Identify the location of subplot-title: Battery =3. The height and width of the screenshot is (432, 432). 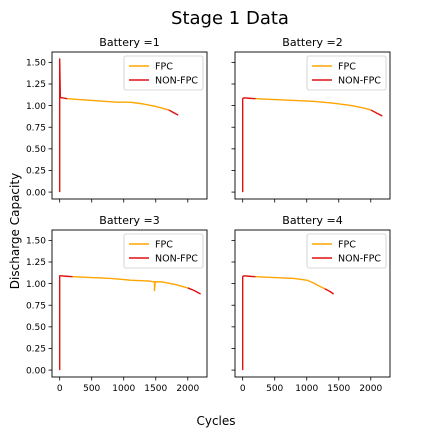
(129, 220).